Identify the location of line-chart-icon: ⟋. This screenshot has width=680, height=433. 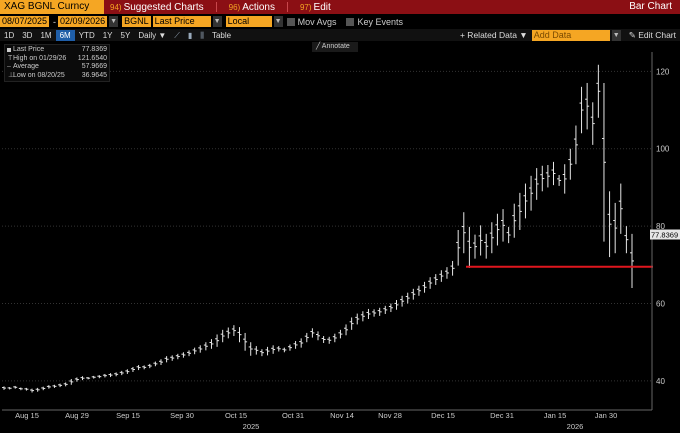
(177, 35).